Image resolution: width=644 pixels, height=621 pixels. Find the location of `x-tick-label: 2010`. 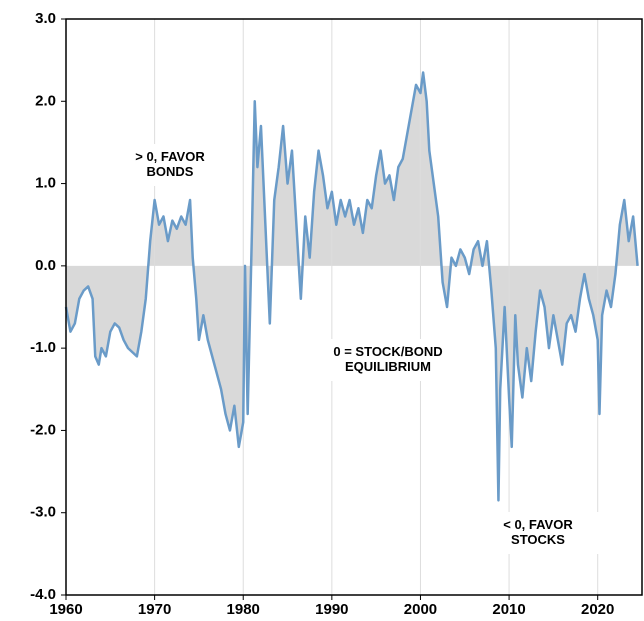

x-tick-label: 2010 is located at coordinates (508, 609).